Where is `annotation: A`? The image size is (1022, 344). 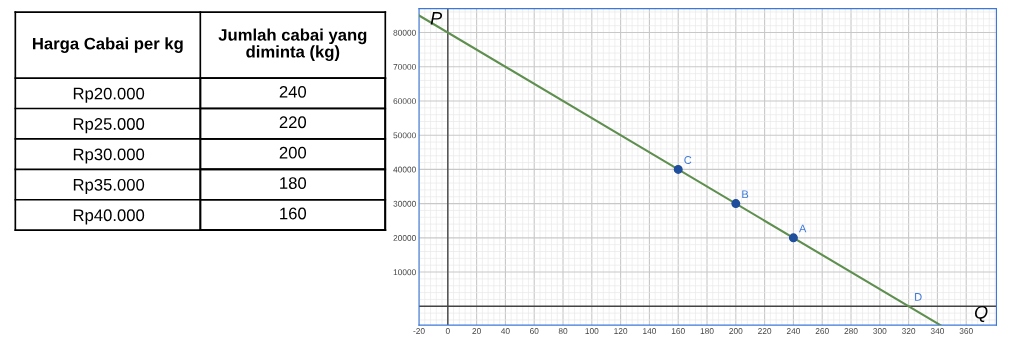 annotation: A is located at coordinates (802, 228).